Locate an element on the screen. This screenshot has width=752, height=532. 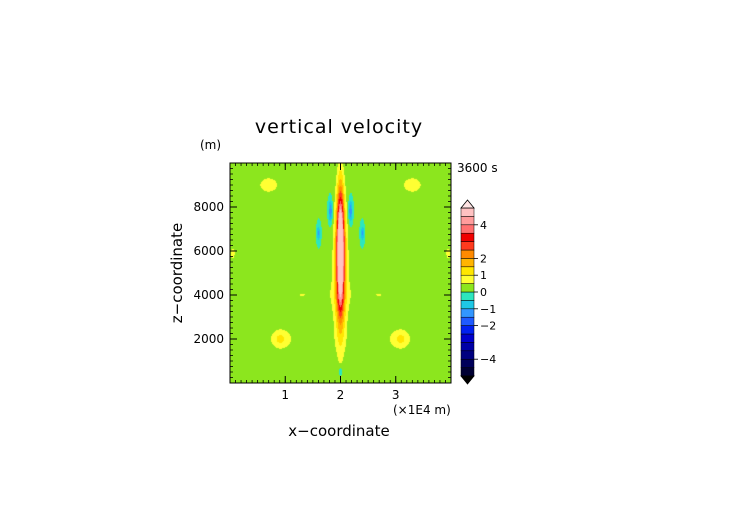
y-tick-label: 6000 is located at coordinates (208, 251).